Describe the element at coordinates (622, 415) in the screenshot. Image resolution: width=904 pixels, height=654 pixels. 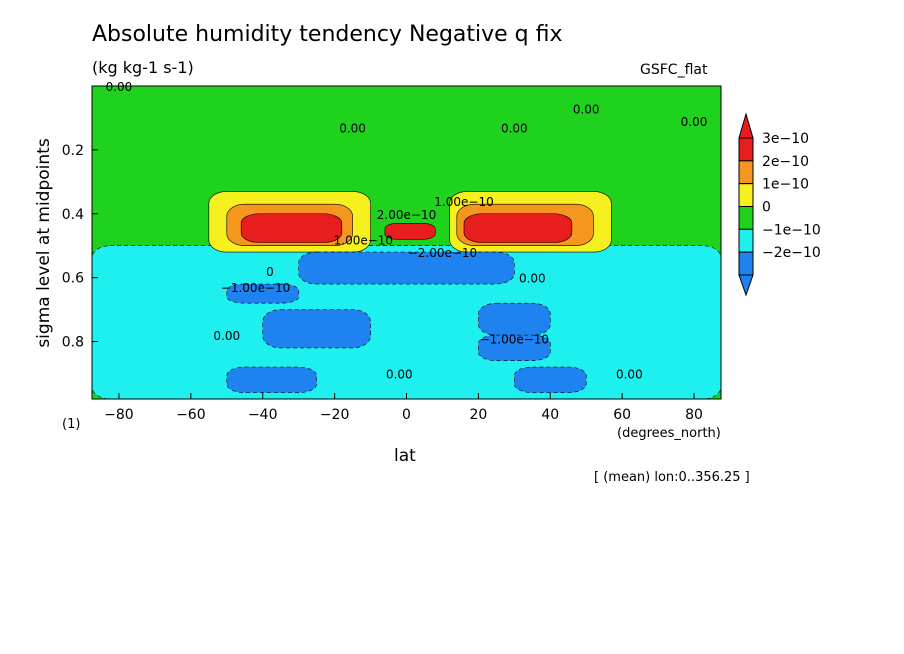
I see `x-tick-label: 60` at that location.